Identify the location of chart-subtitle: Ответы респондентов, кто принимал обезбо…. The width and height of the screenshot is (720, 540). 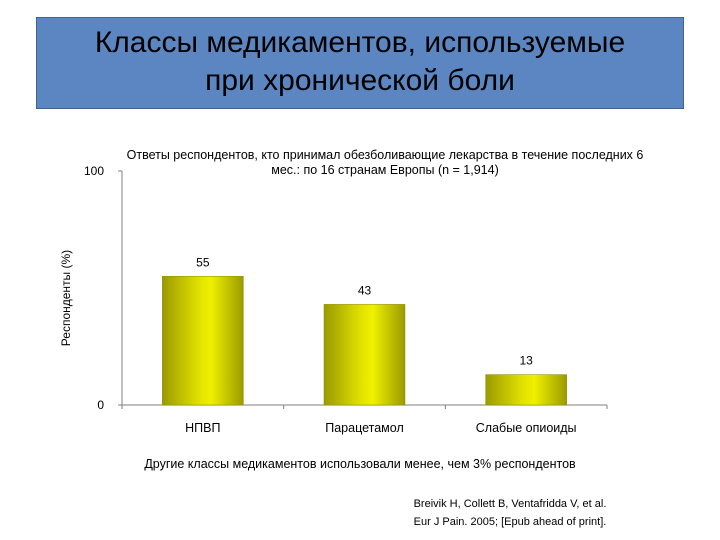
(385, 162).